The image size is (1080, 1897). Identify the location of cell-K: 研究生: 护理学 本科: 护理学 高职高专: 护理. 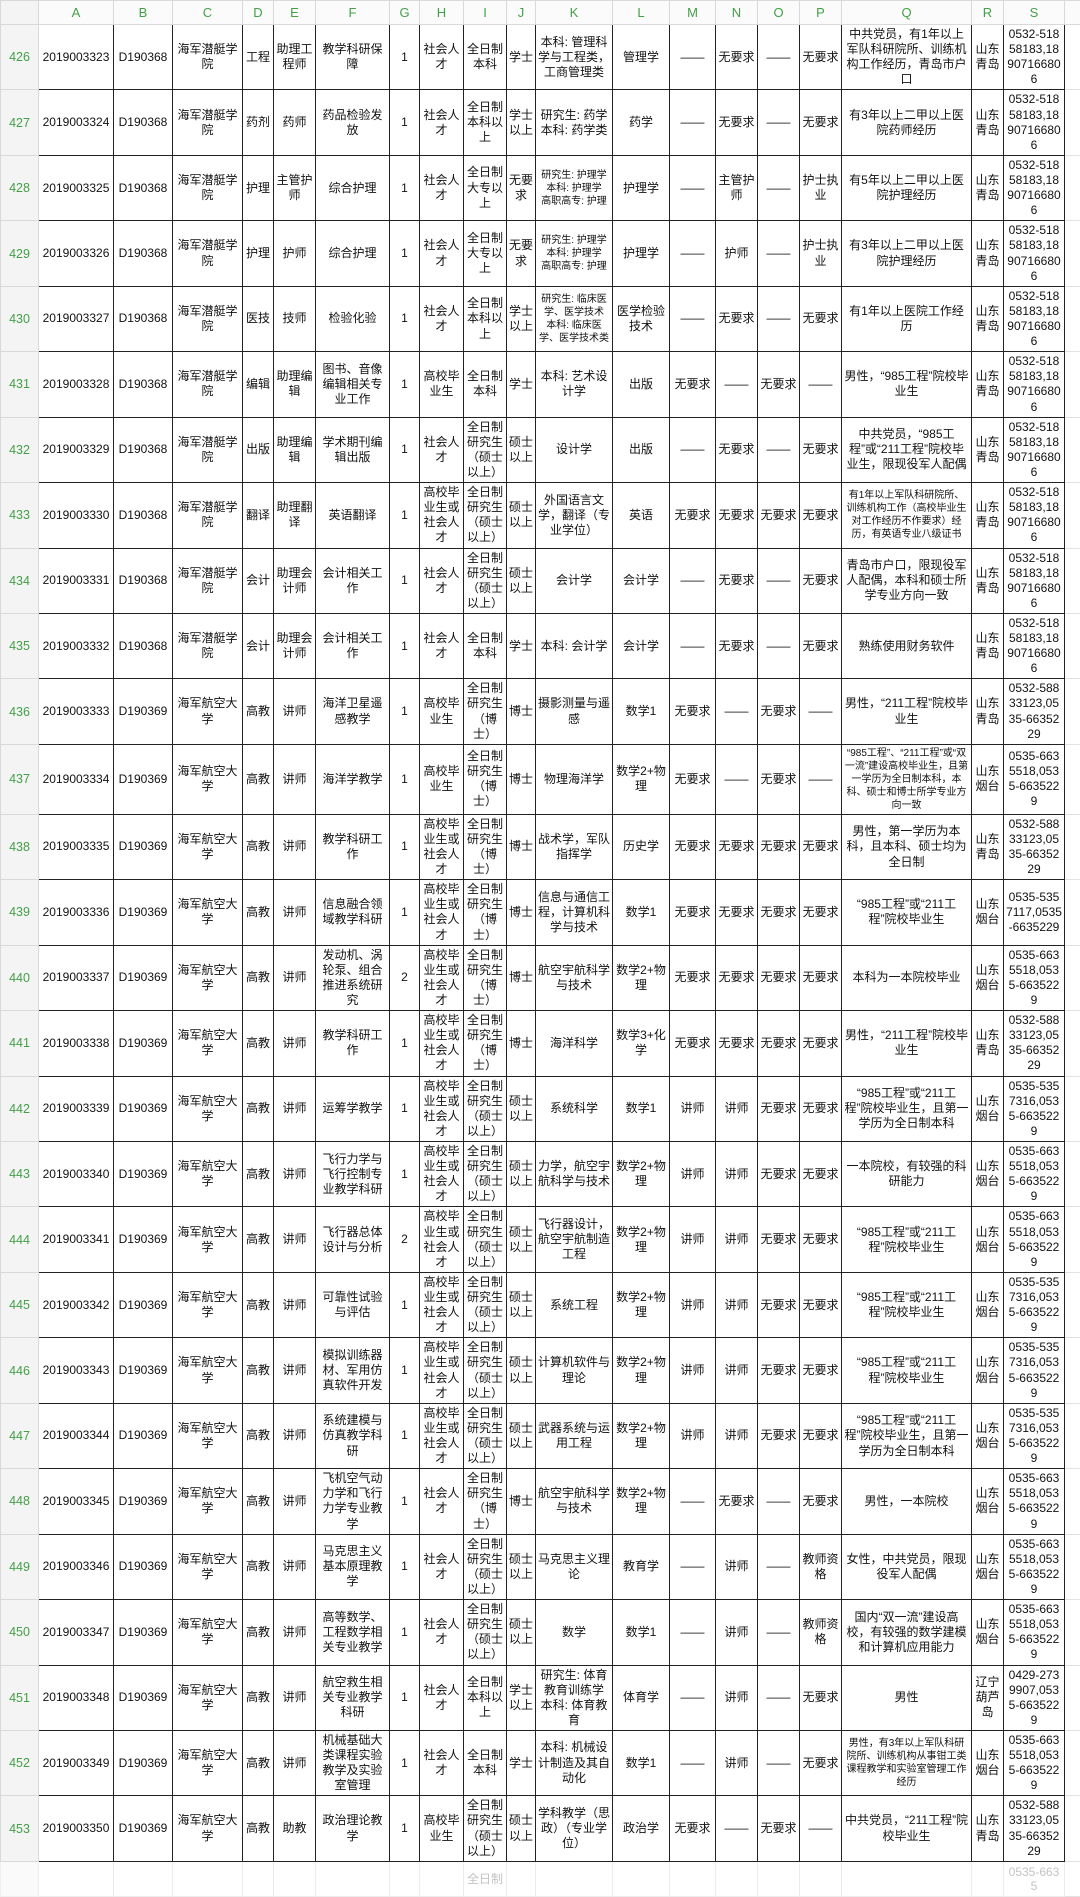
(574, 253).